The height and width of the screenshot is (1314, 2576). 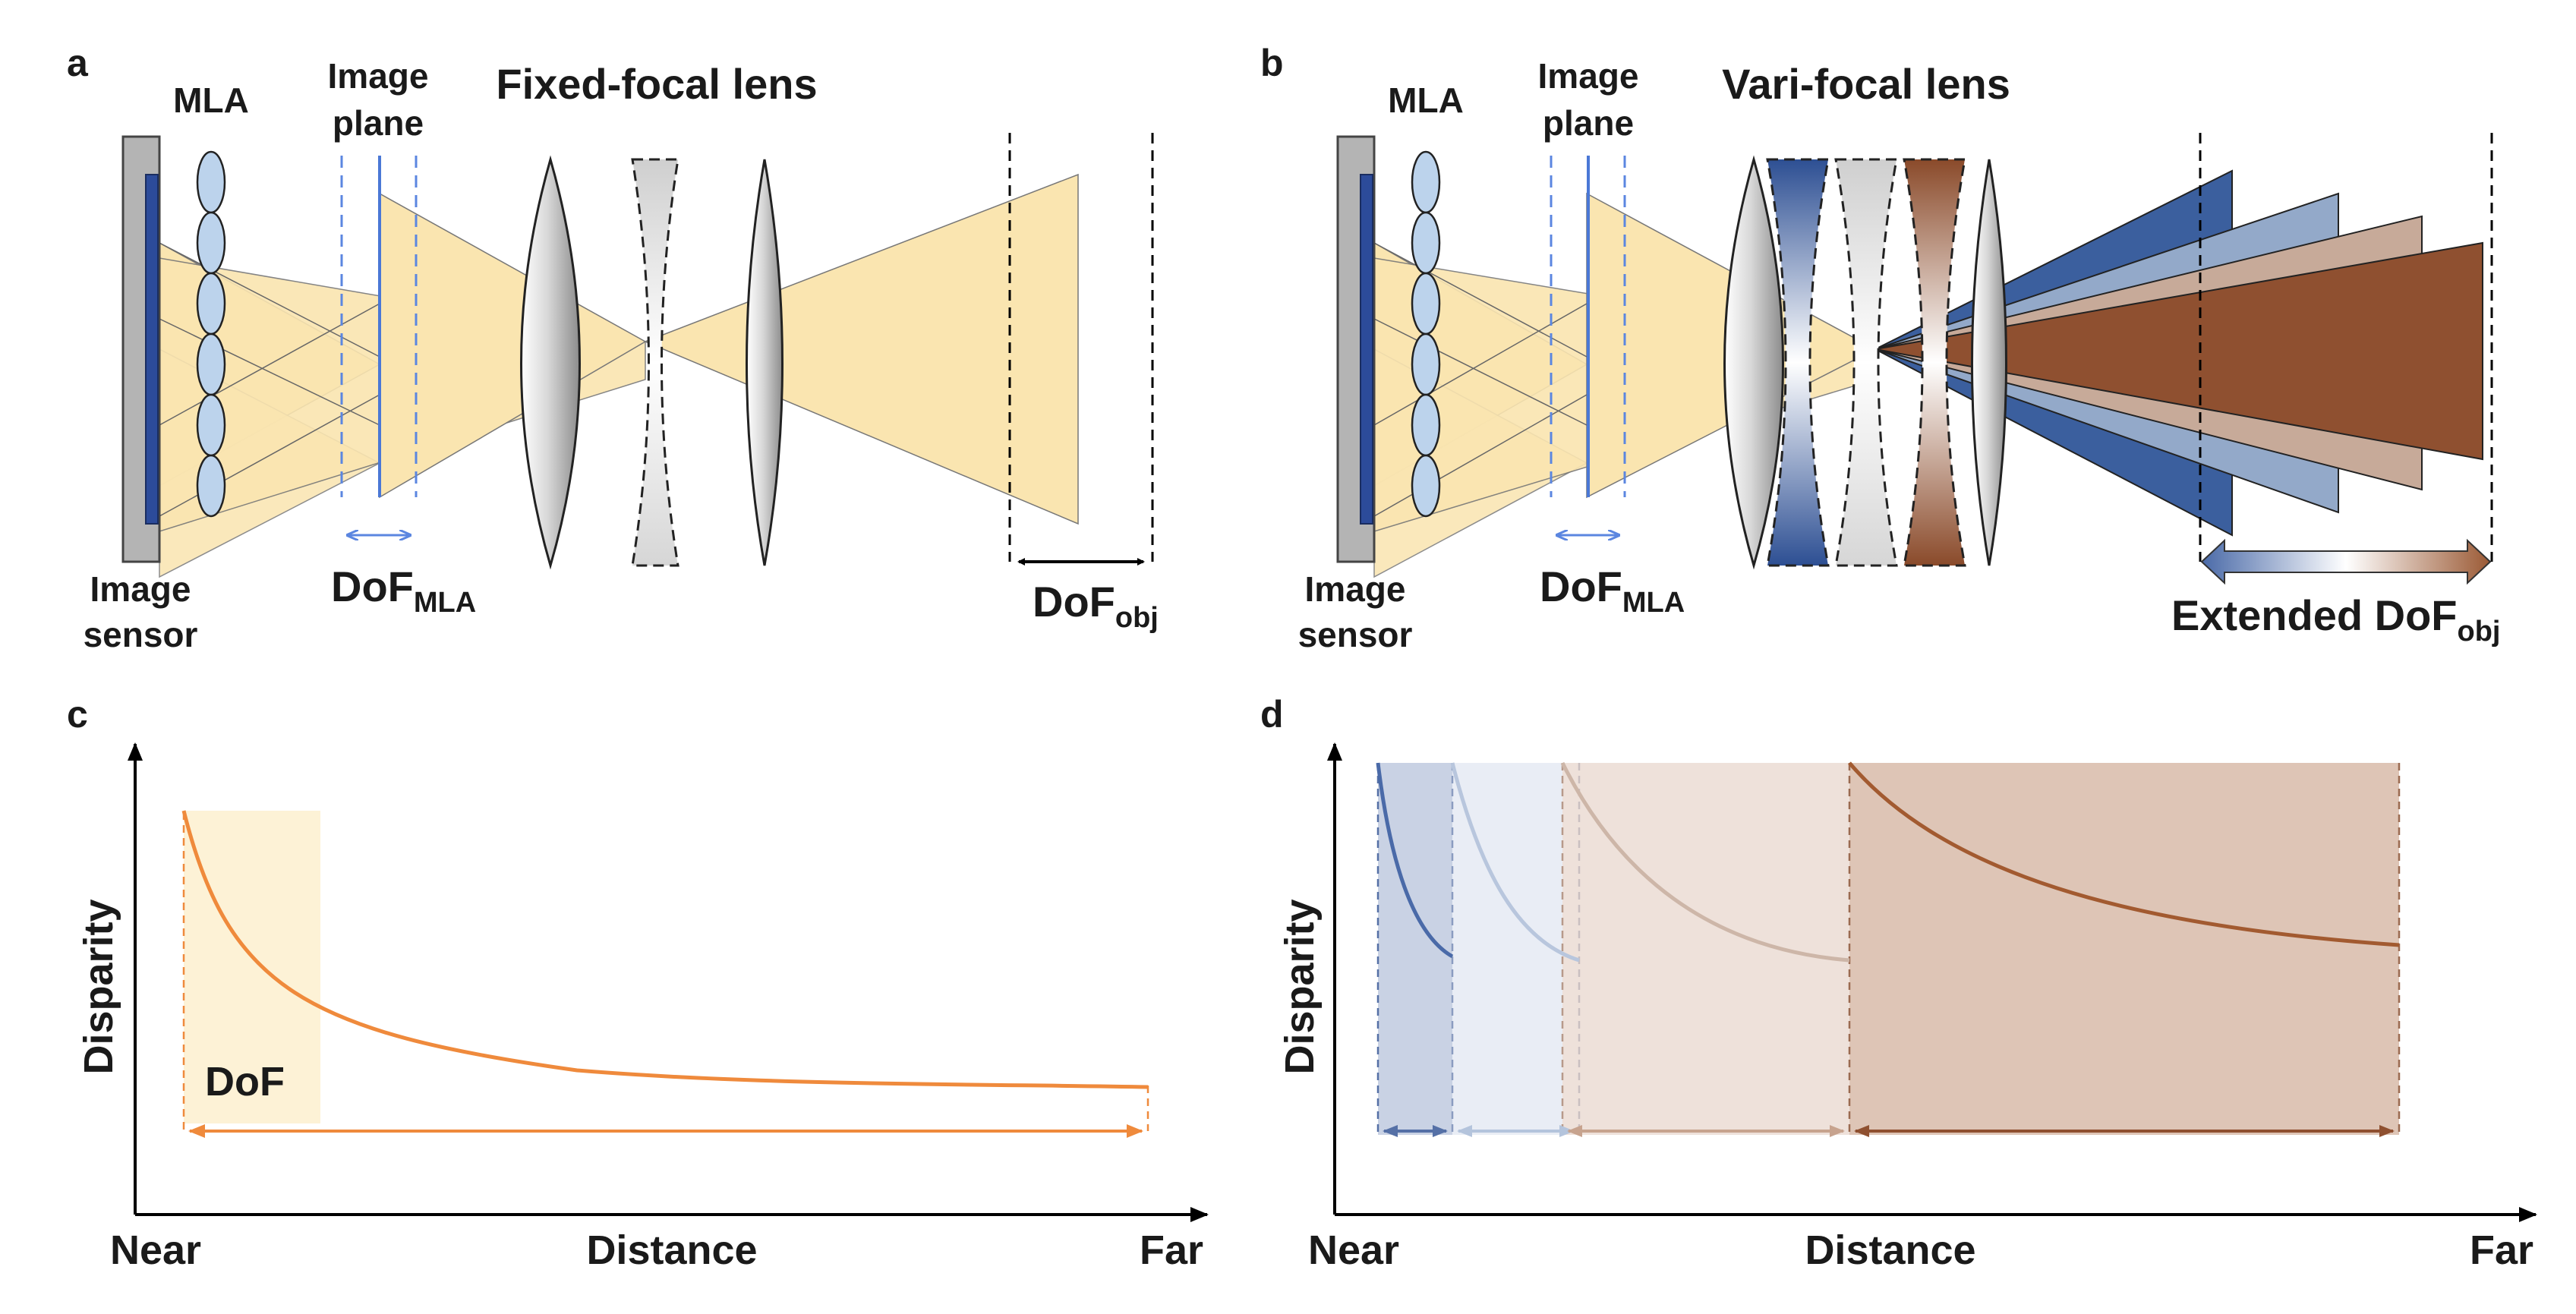 What do you see at coordinates (656, 84) in the screenshot?
I see `panel-a-lens-label: Fixed-focal lens` at bounding box center [656, 84].